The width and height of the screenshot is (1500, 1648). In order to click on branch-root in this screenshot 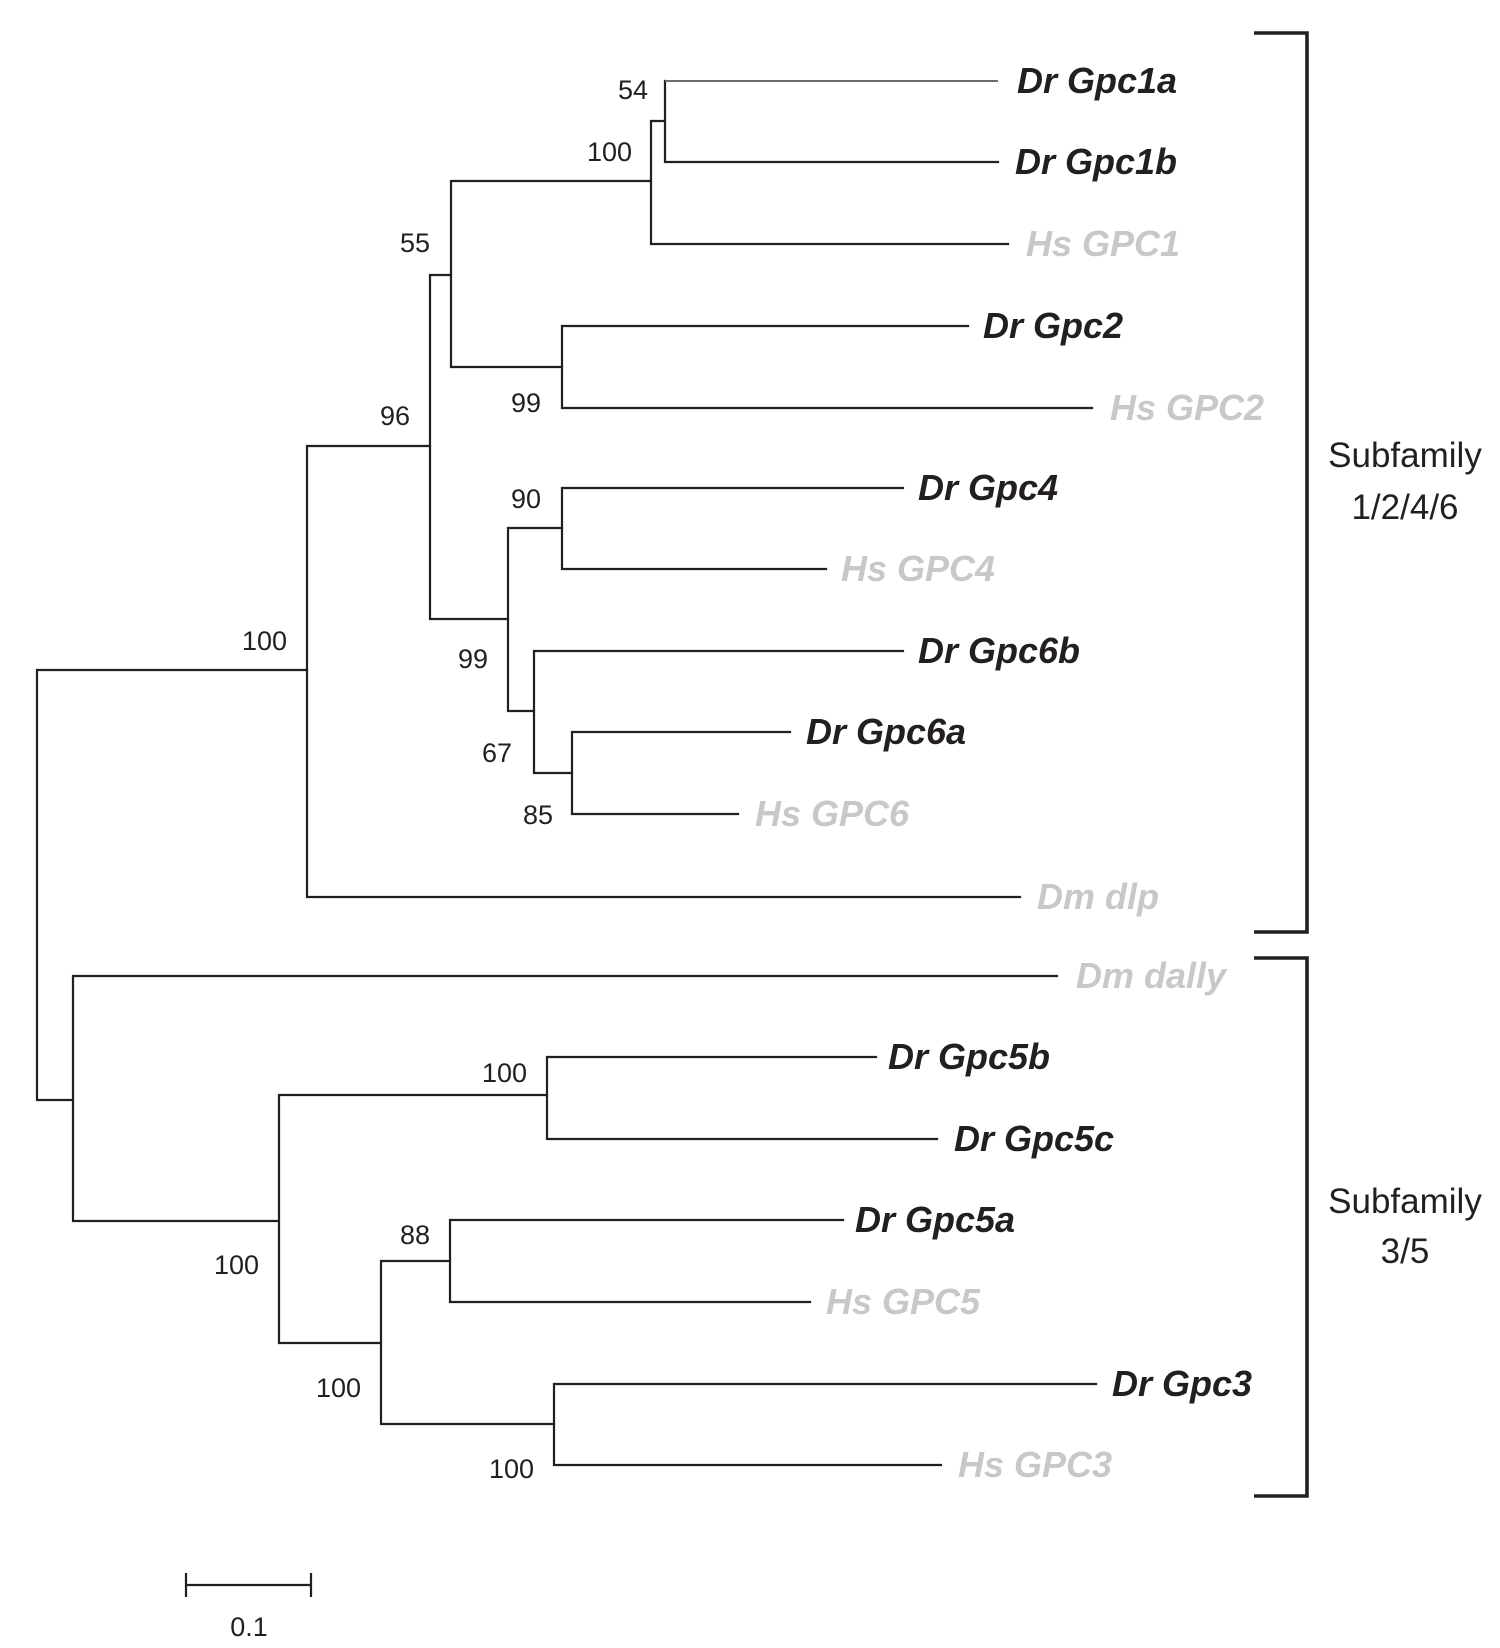, I will do `click(172, 885)`.